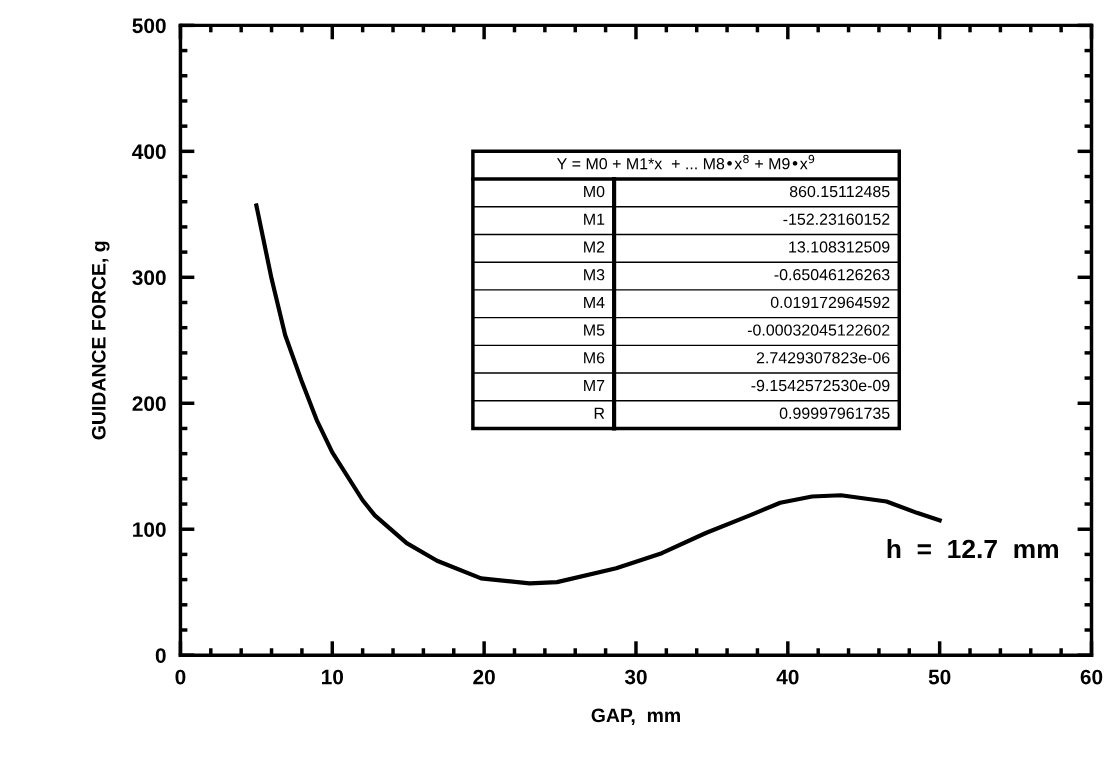 Image resolution: width=1107 pixels, height=769 pixels. Describe the element at coordinates (1091, 677) in the screenshot. I see `x-tick-label: 60` at that location.